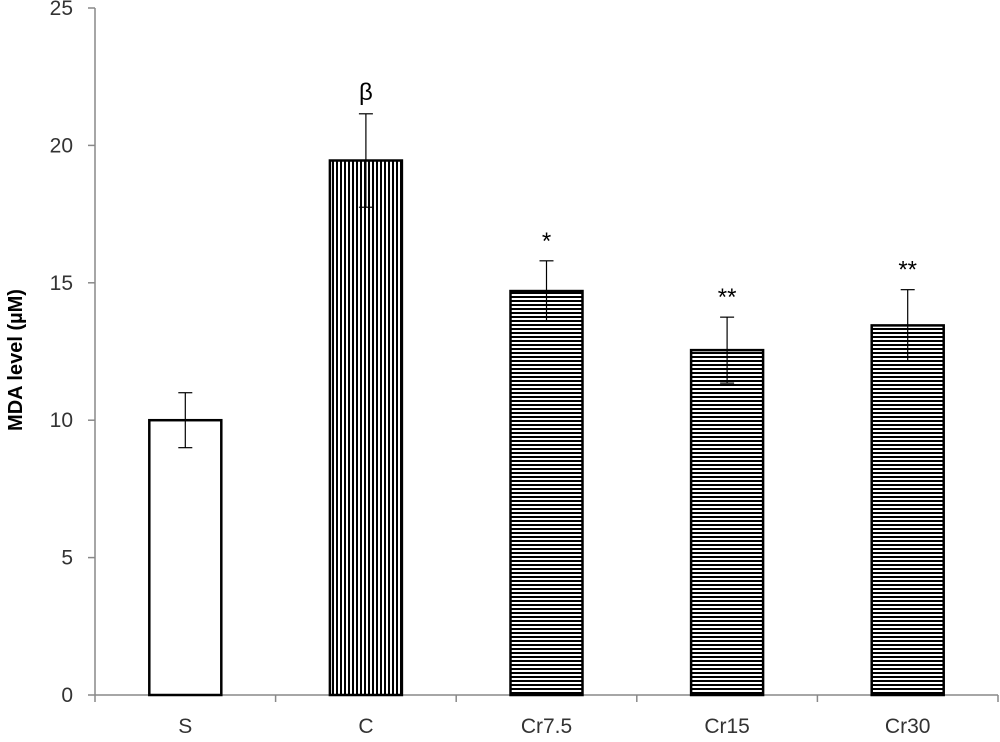 This screenshot has height=742, width=1000. Describe the element at coordinates (546, 726) in the screenshot. I see `x-tick-label: Cr7.5` at that location.